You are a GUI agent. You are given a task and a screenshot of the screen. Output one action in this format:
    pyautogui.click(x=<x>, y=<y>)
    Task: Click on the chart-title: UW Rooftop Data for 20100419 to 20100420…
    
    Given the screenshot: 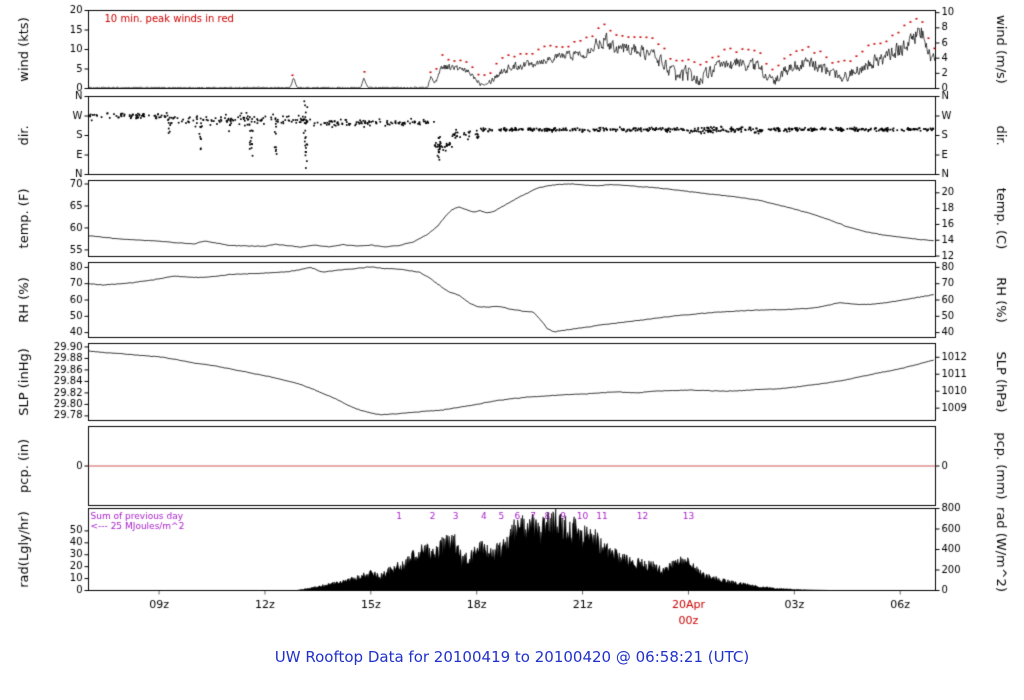 What is the action you would take?
    pyautogui.click(x=512, y=657)
    